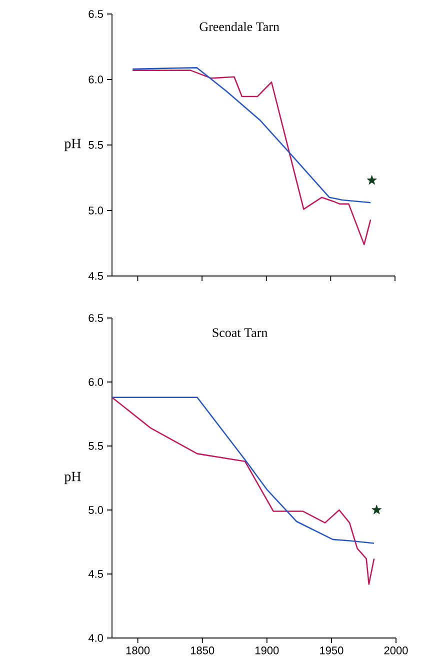 Image resolution: width=426 pixels, height=672 pixels. What do you see at coordinates (138, 650) in the screenshot?
I see `x-tick-label: 1800` at bounding box center [138, 650].